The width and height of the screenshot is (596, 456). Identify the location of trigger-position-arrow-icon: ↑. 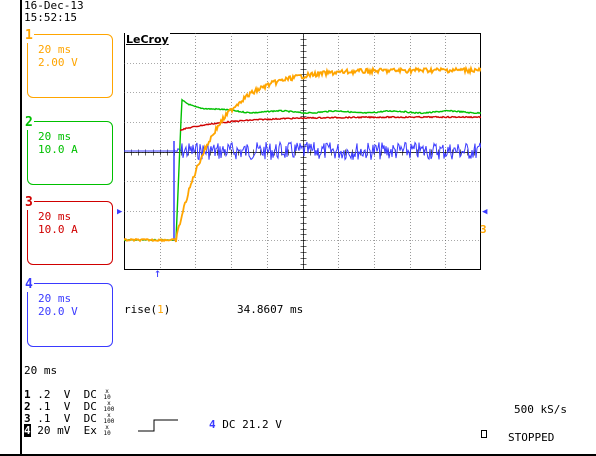
(158, 273).